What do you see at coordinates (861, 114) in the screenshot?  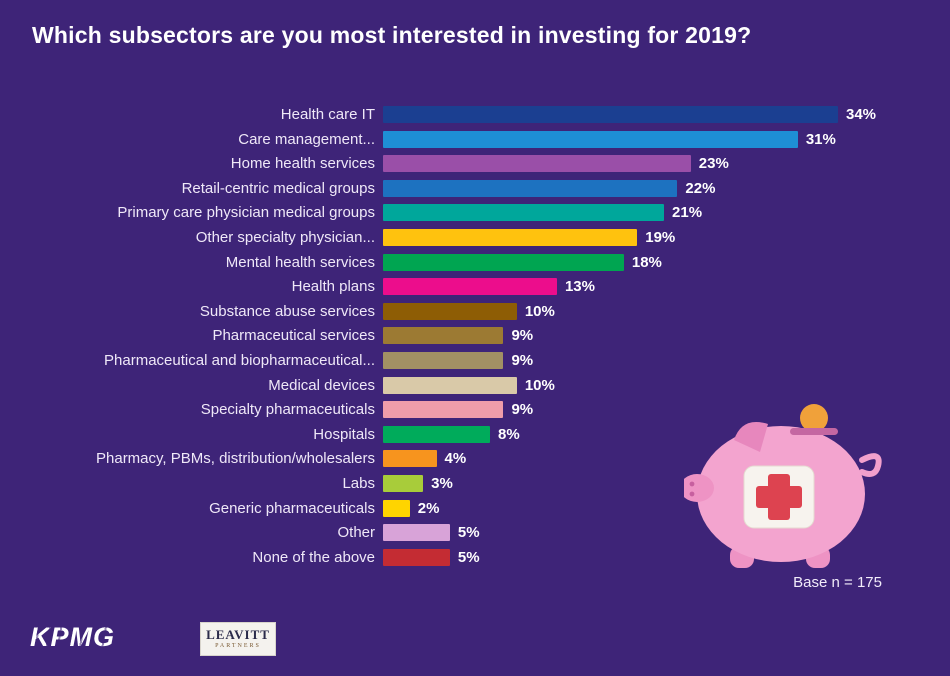 I see `value-label: 34%` at bounding box center [861, 114].